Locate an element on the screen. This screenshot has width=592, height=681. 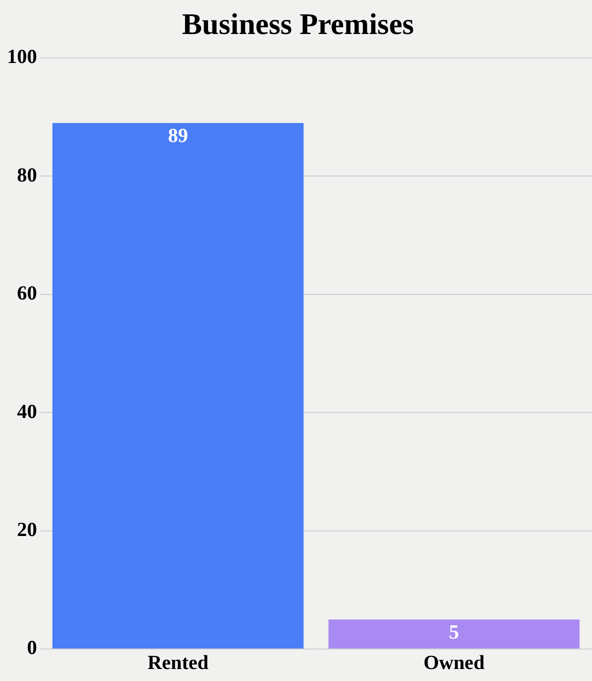
chart-title: Business Premises is located at coordinates (298, 24).